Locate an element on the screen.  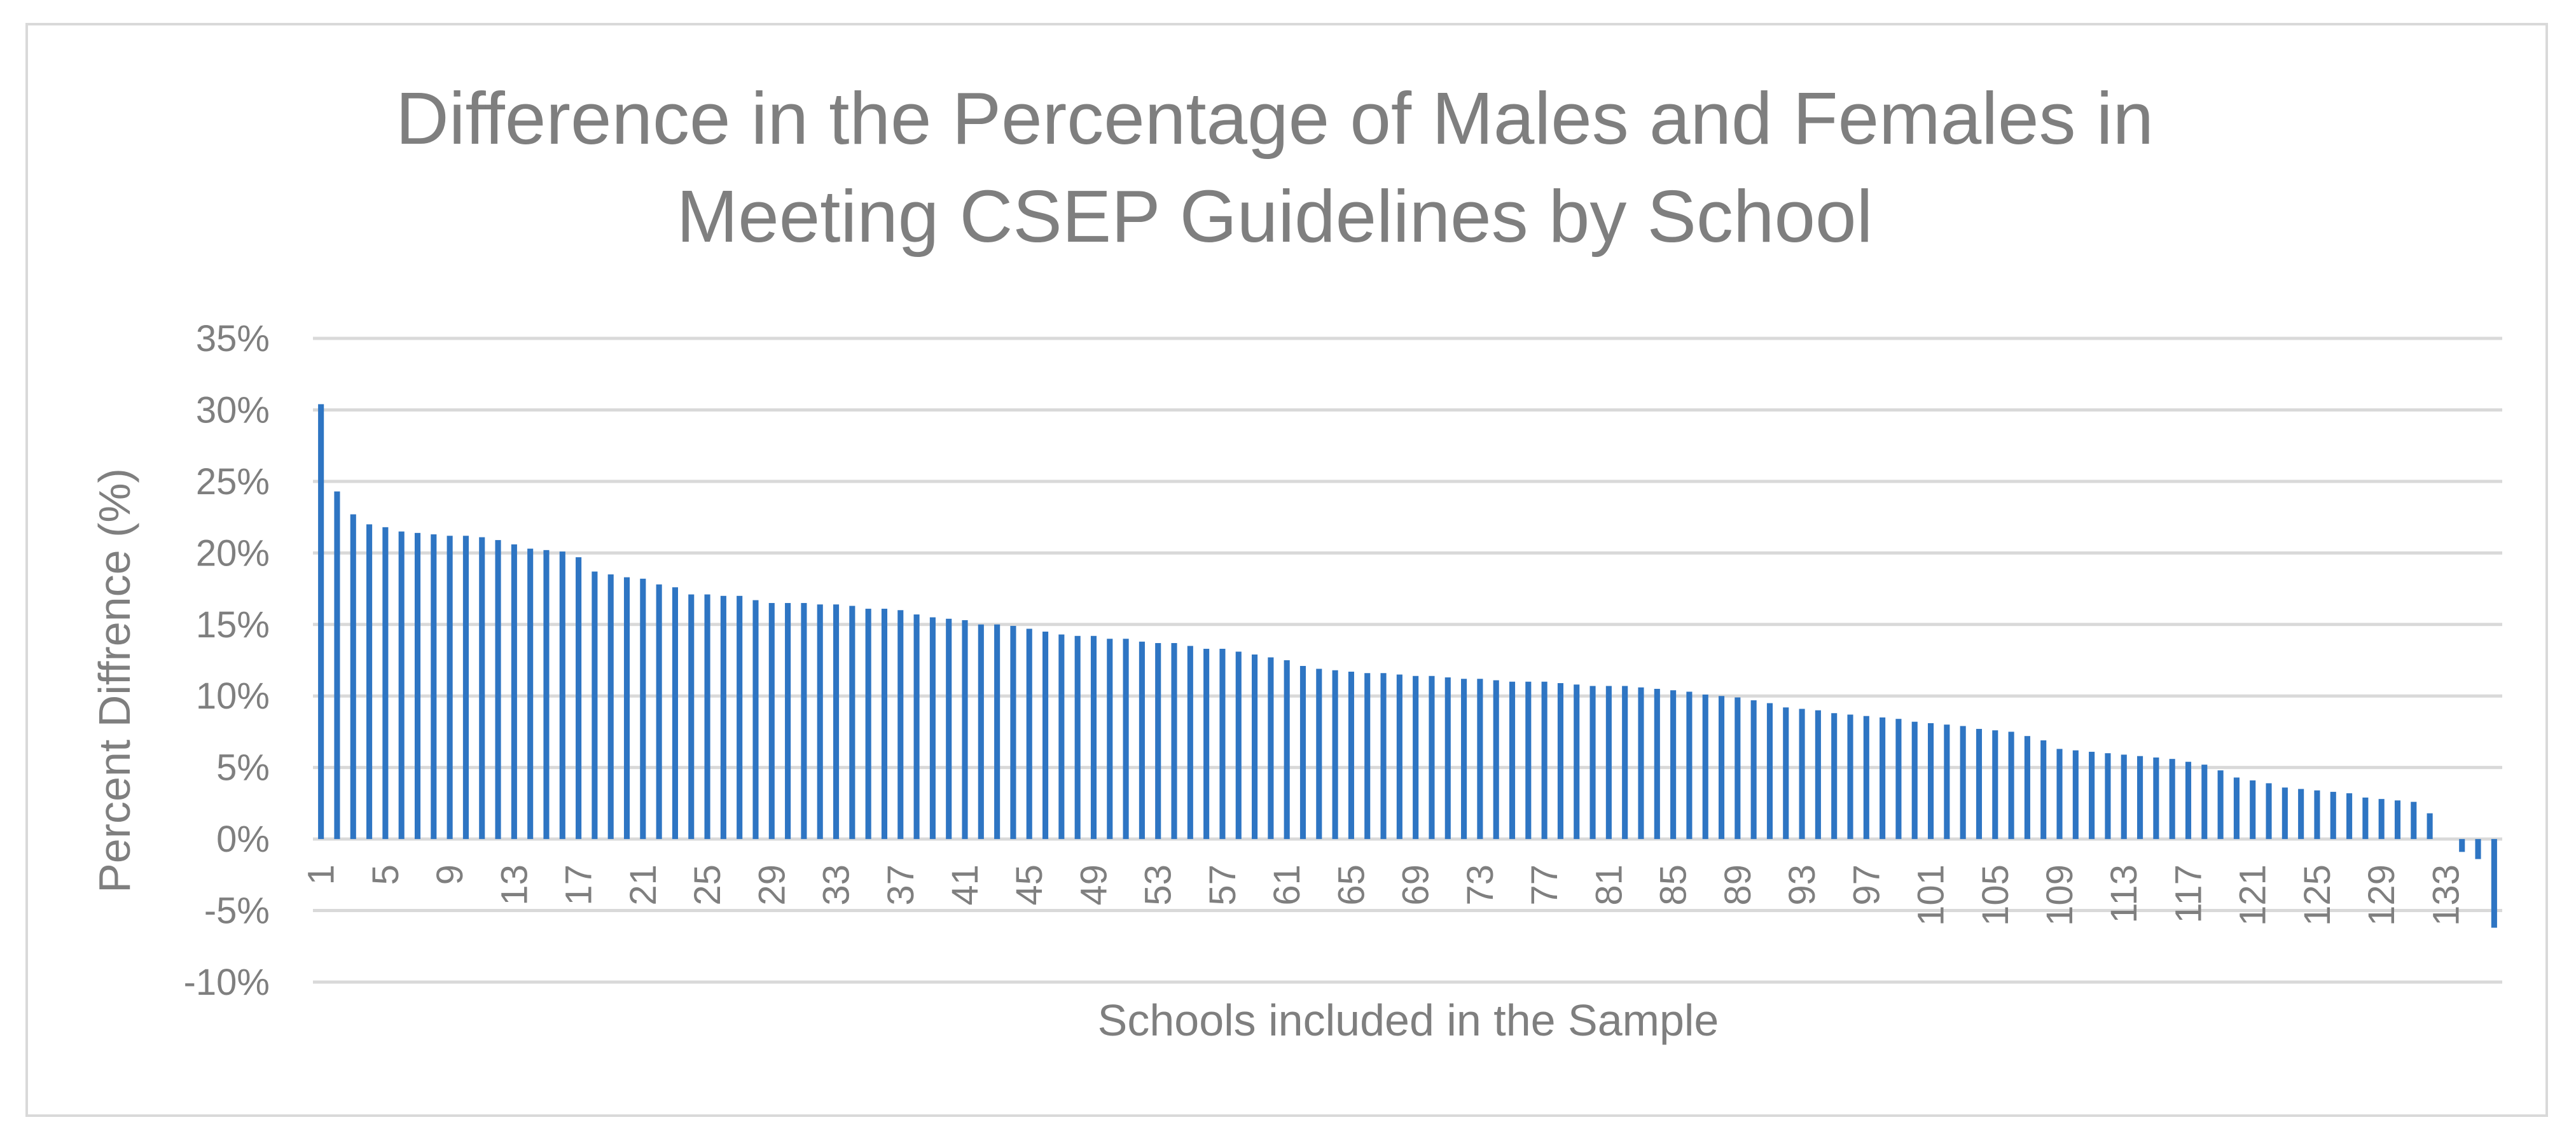
y-tick-label: 15% is located at coordinates (233, 625).